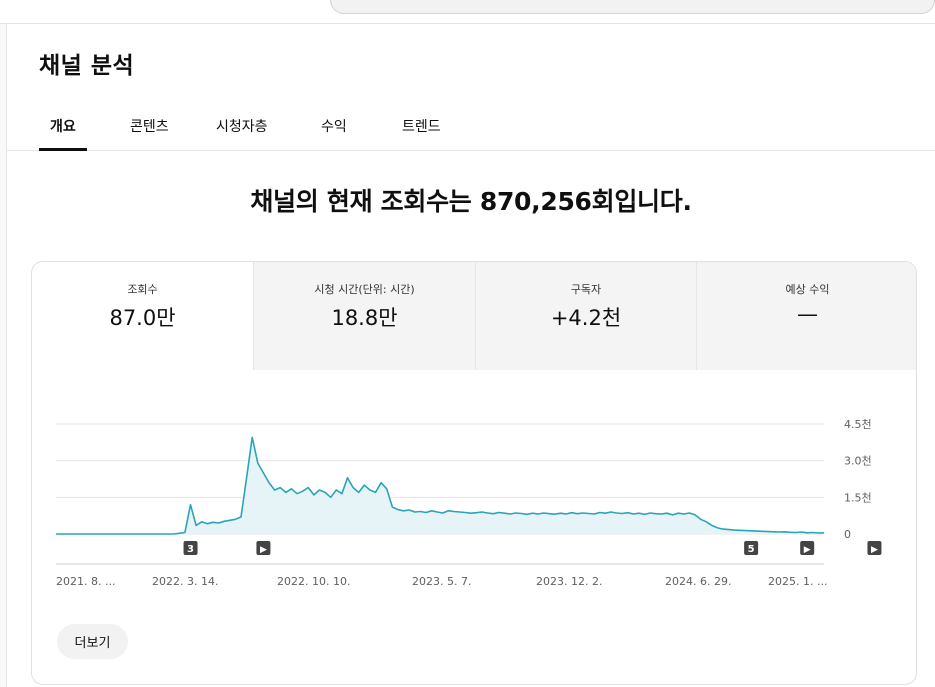 This screenshot has height=687, width=935. Describe the element at coordinates (847, 534) in the screenshot. I see `y-tick-label: 0` at that location.